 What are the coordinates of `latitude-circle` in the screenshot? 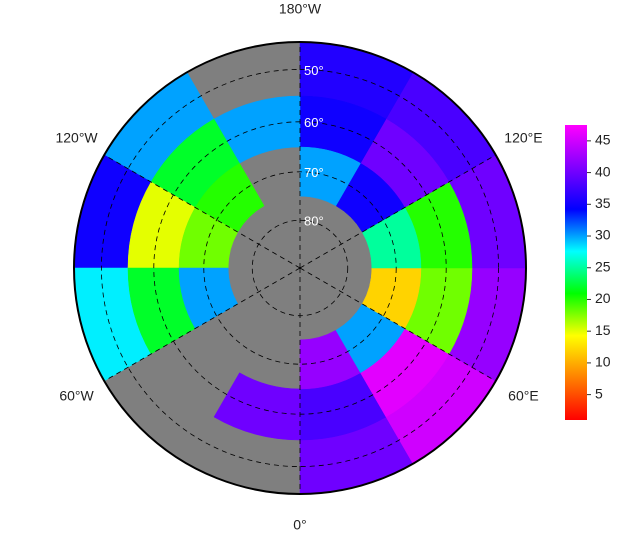 It's located at (300, 268).